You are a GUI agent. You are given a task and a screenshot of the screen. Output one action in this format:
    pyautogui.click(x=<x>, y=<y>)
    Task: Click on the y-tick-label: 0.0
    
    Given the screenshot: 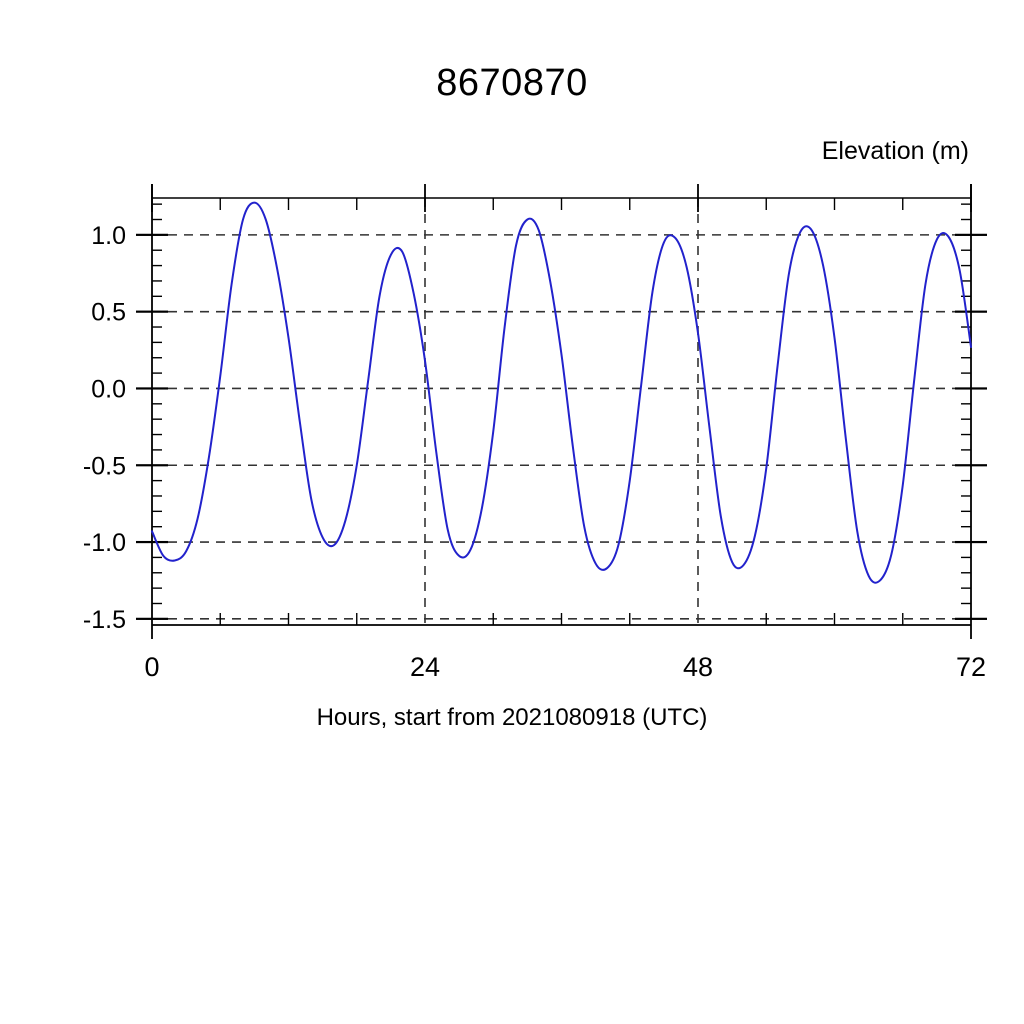 What is the action you would take?
    pyautogui.click(x=108, y=389)
    